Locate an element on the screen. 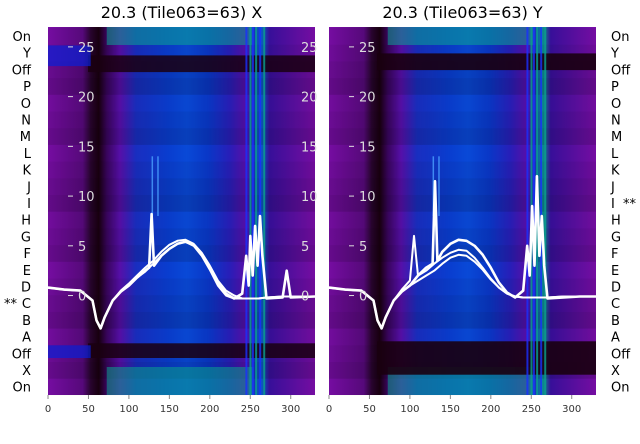  x-tick-label: 300 is located at coordinates (290, 409).